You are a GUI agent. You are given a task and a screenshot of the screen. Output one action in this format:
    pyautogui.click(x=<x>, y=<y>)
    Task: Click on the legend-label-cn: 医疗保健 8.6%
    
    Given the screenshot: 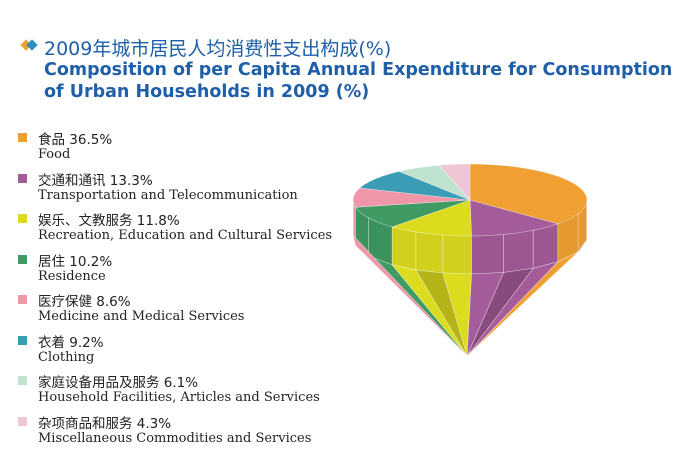 What is the action you would take?
    pyautogui.click(x=84, y=302)
    